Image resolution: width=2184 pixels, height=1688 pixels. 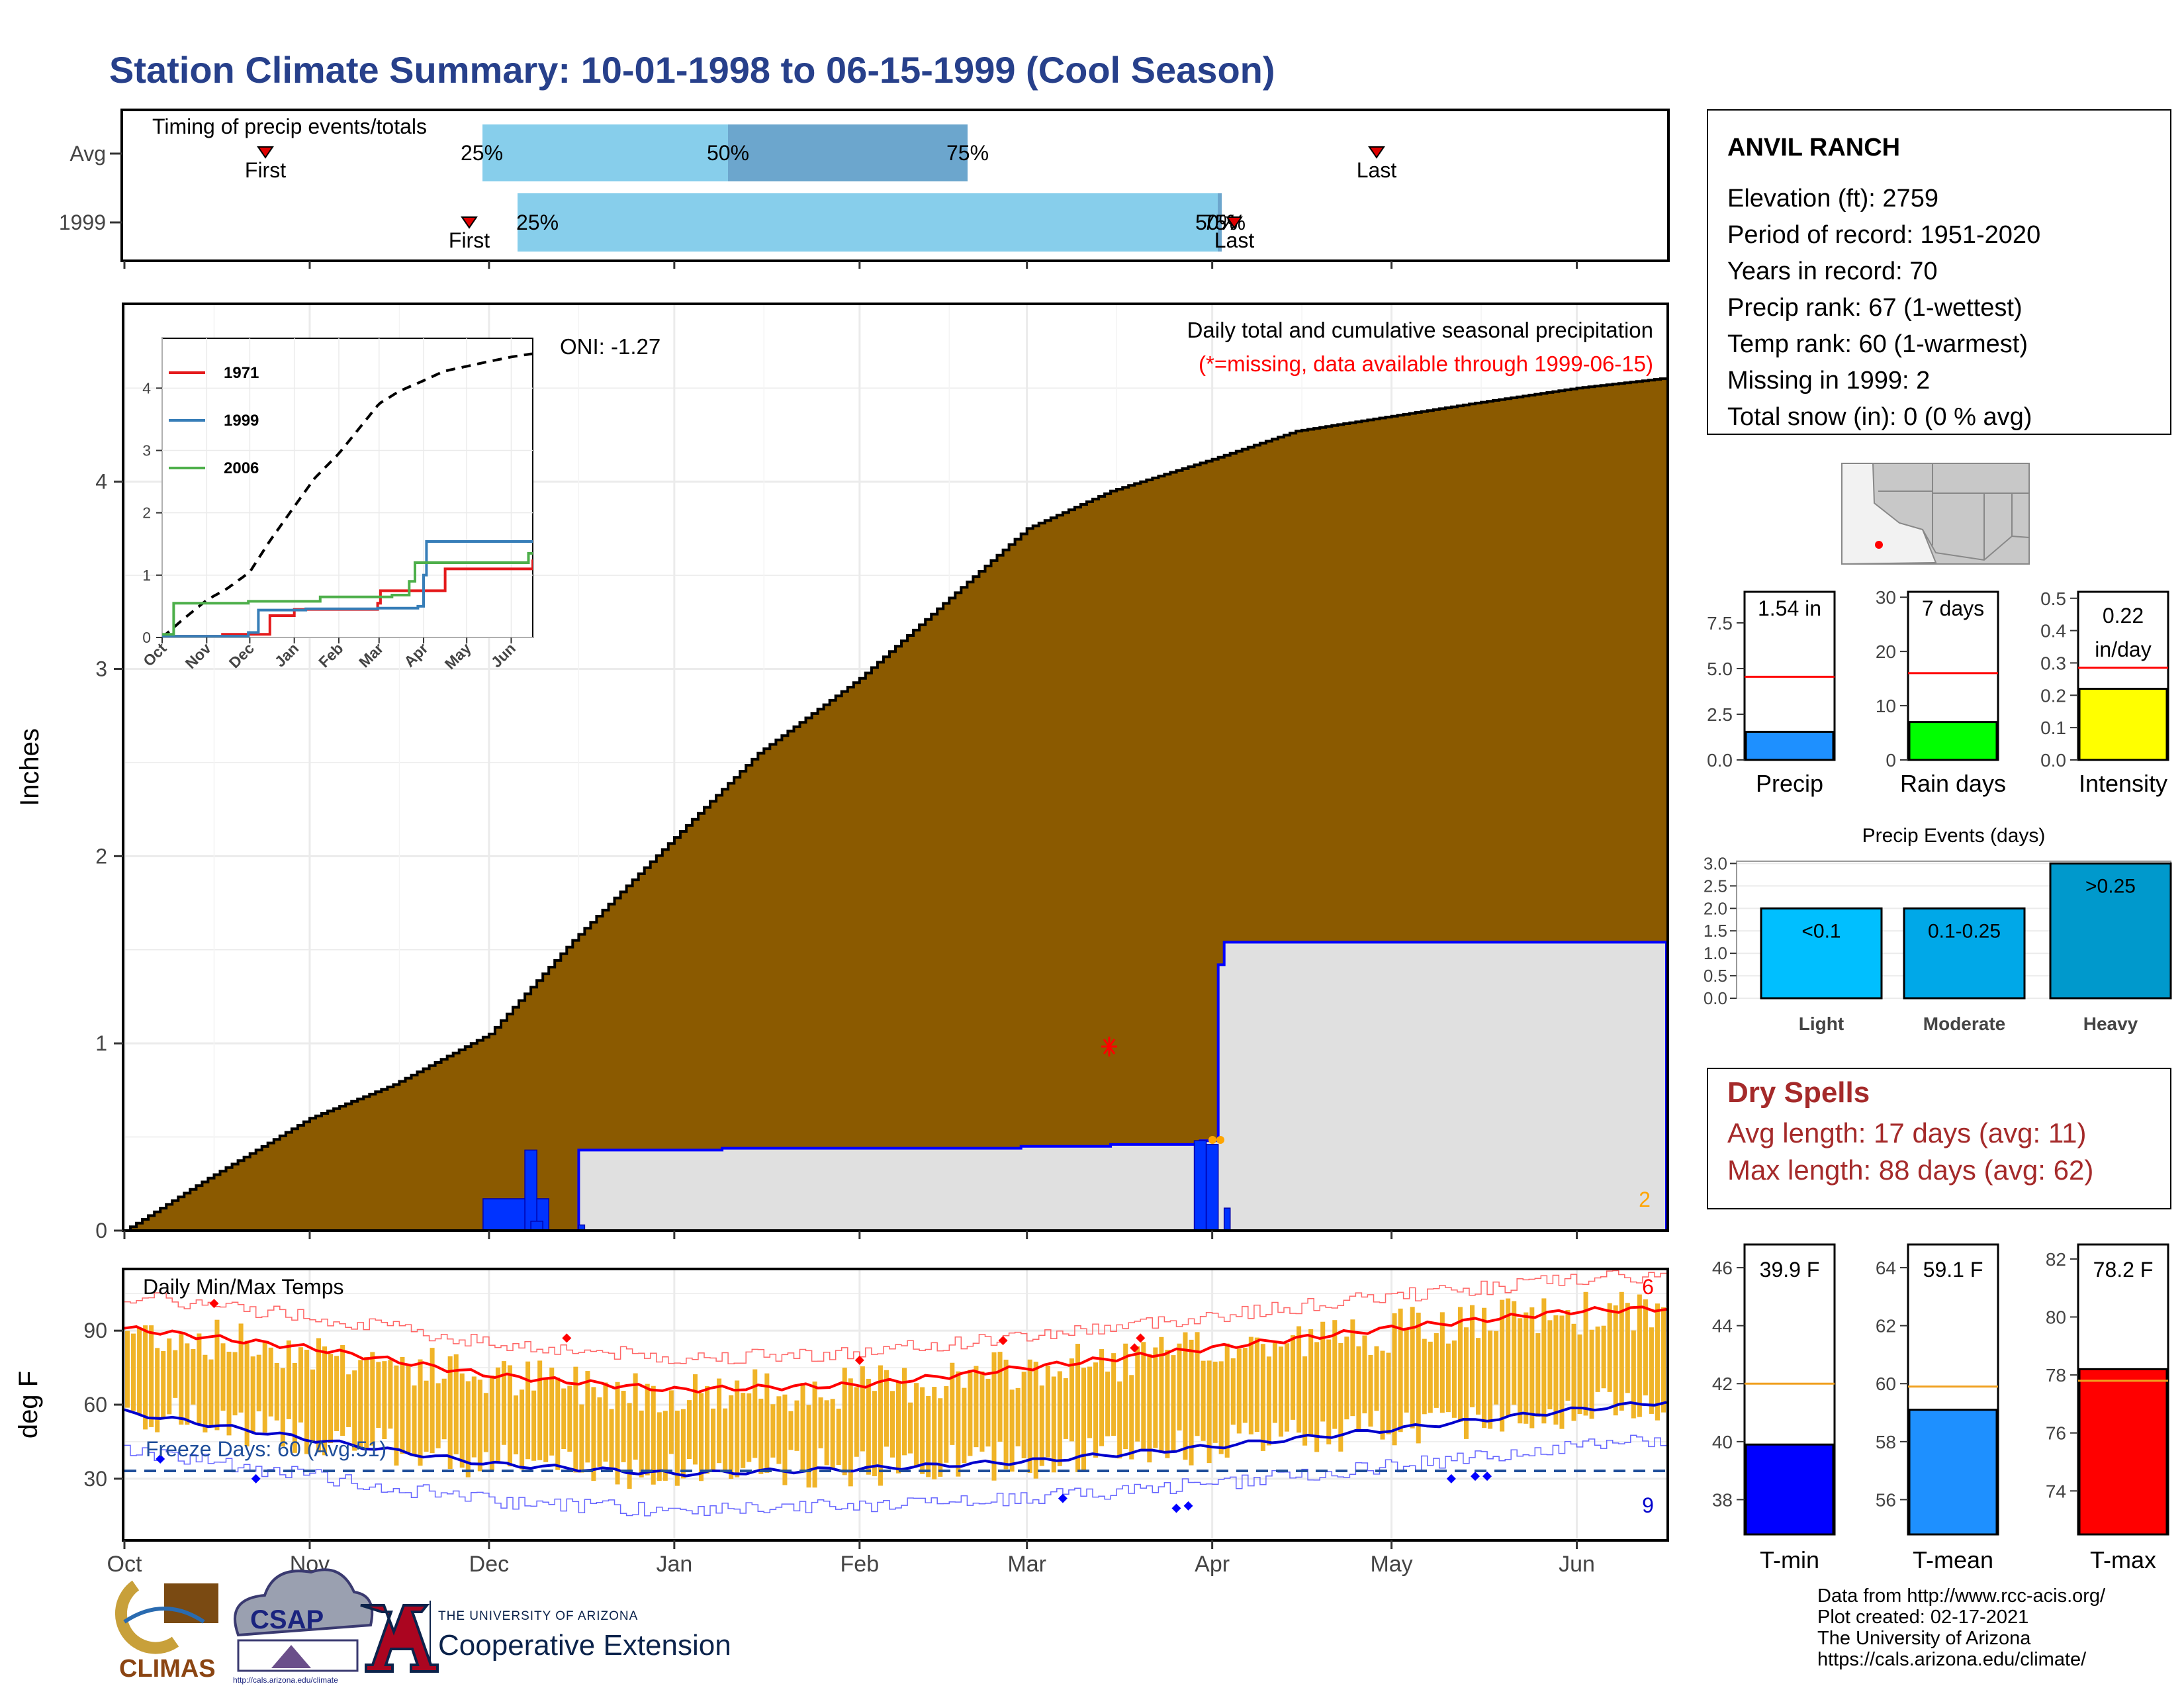 What do you see at coordinates (1954, 836) in the screenshot?
I see `precip-events-title: Precip Events (days)` at bounding box center [1954, 836].